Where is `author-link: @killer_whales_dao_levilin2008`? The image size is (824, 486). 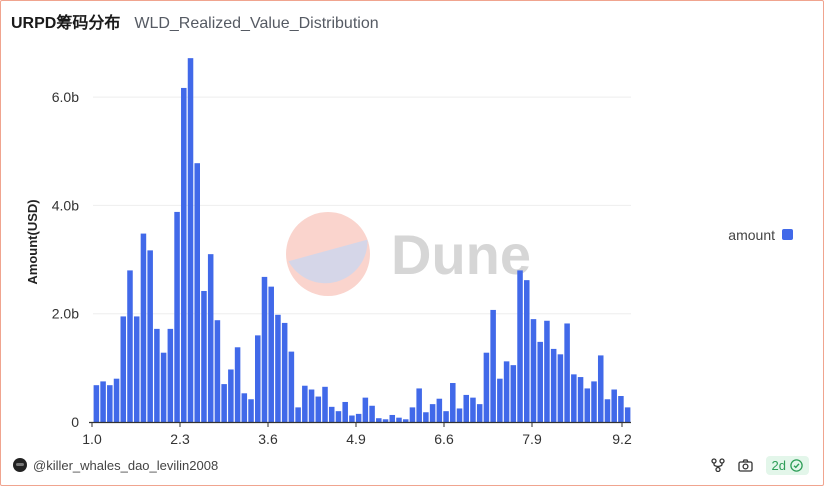
author-link: @killer_whales_dao_levilin2008 is located at coordinates (115, 465).